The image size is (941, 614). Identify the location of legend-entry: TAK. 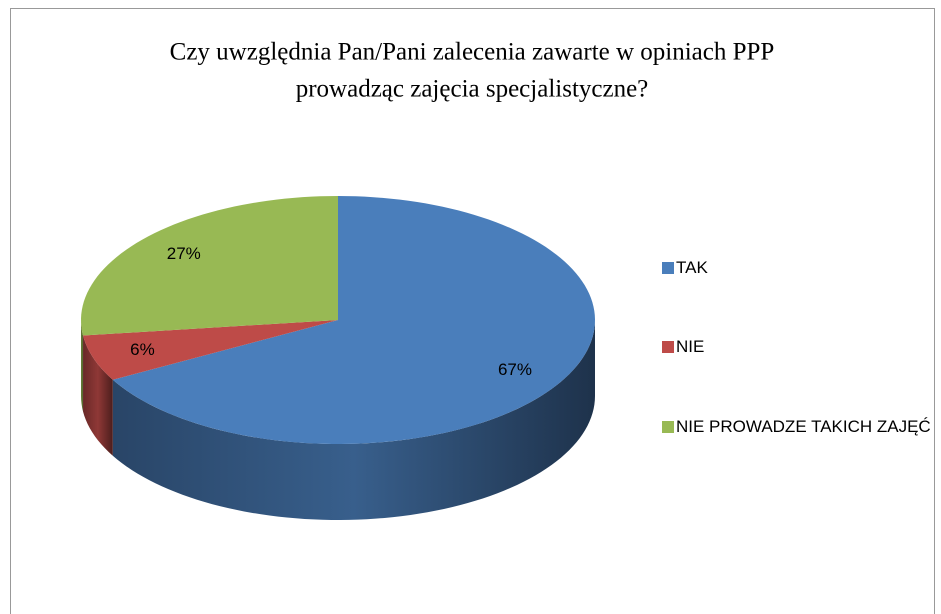
(692, 267).